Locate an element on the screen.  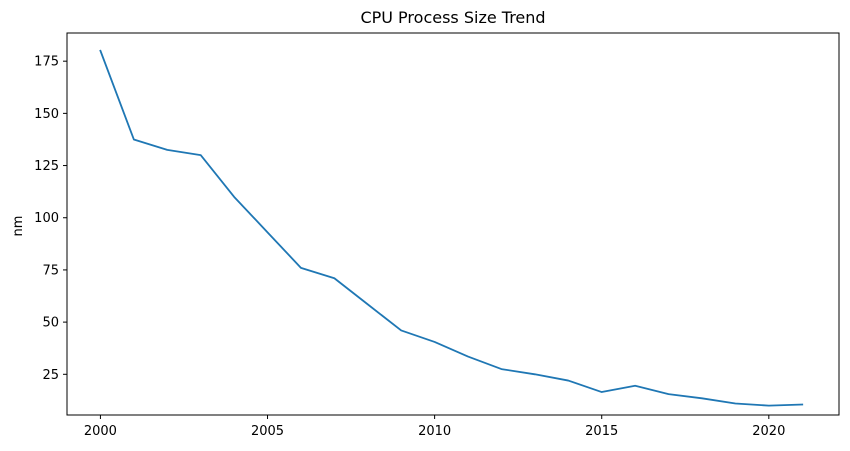
y-tick-label: 125 is located at coordinates (46, 166).